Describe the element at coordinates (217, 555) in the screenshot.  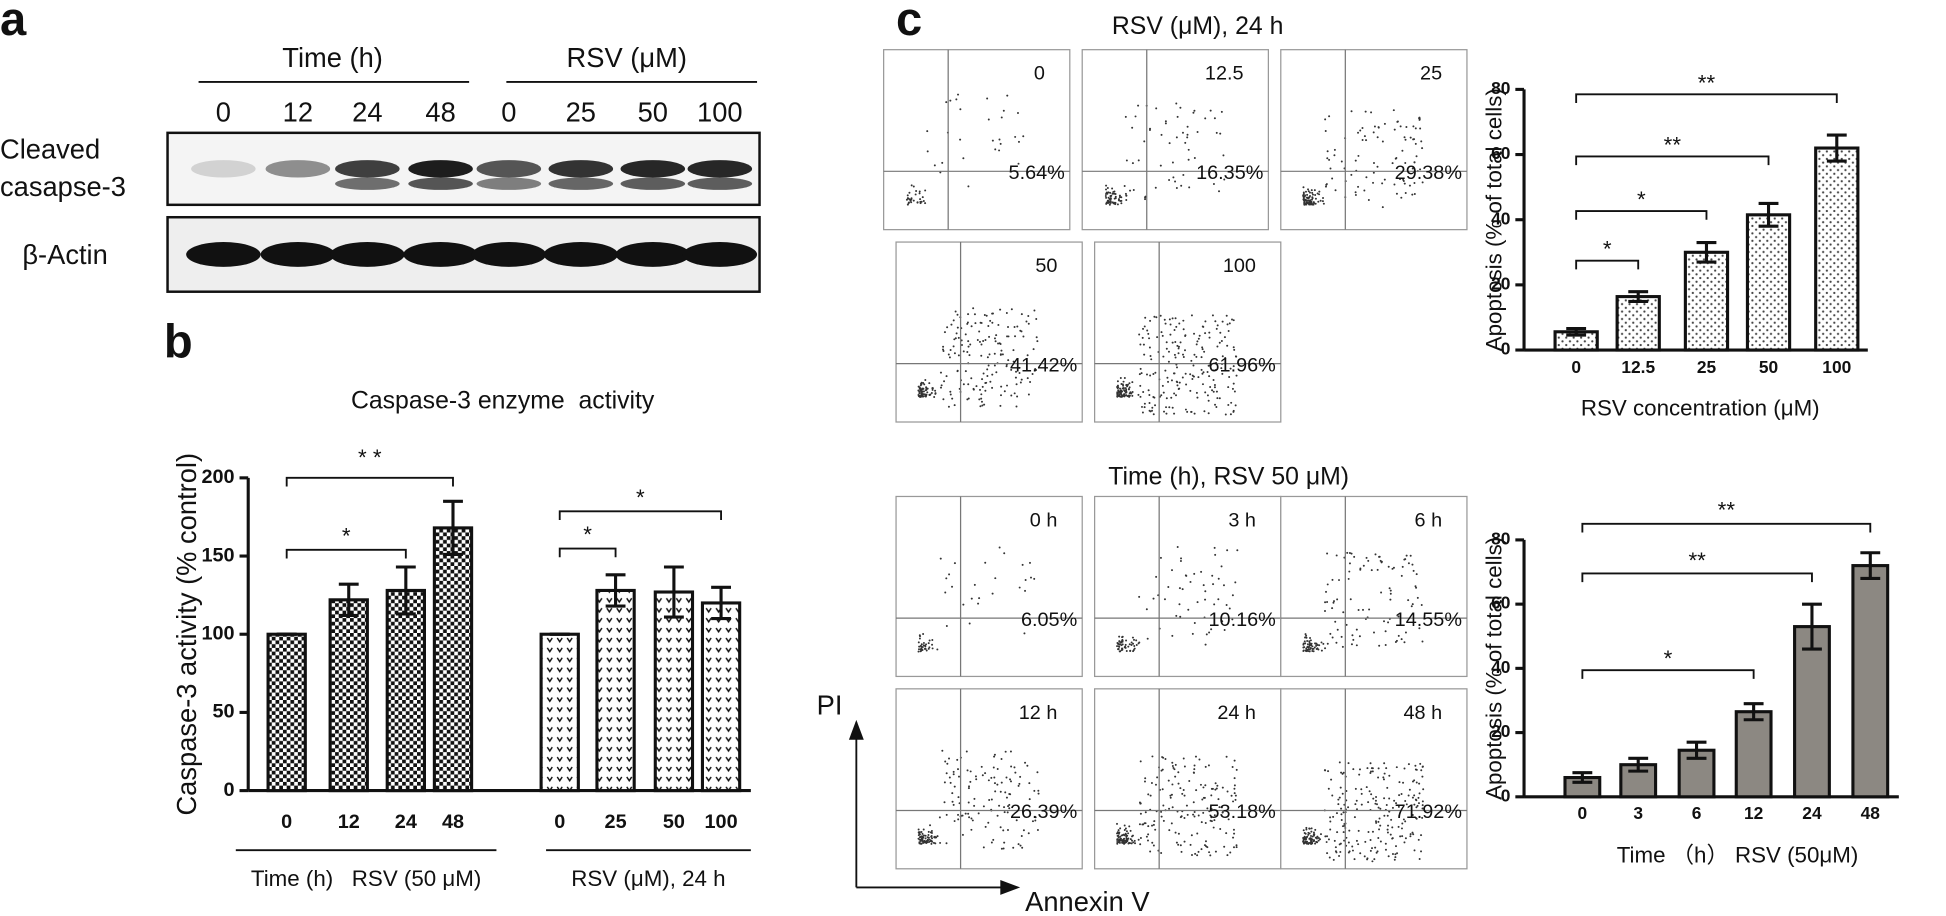
I see `y-tick-label: 150` at that location.